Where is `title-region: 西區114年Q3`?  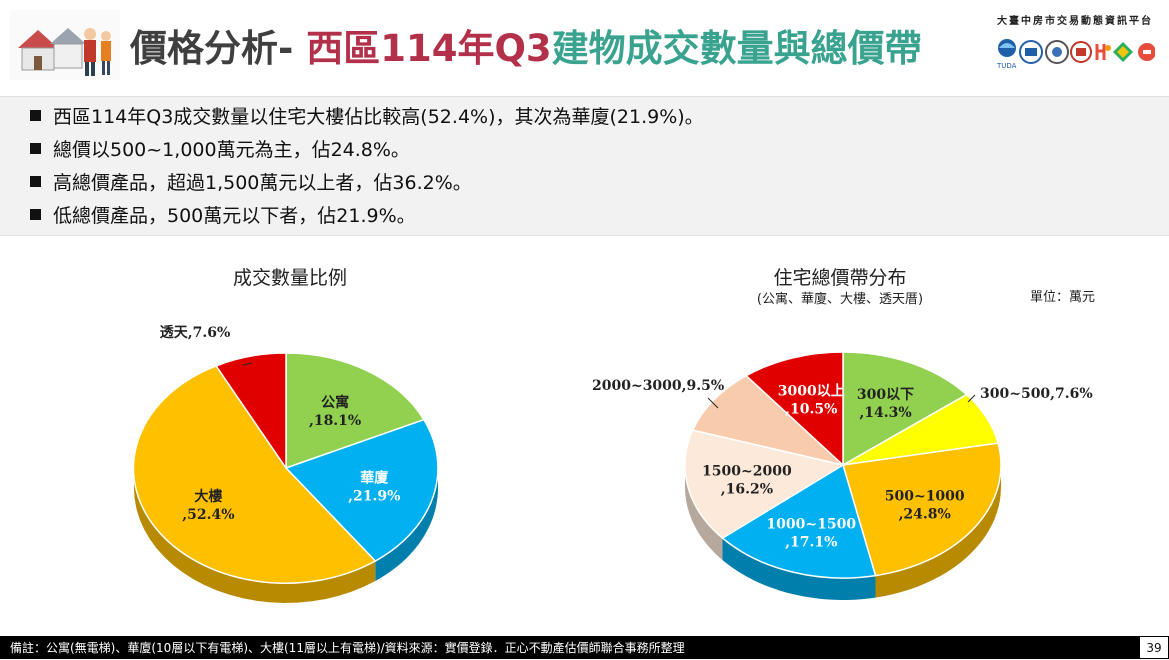
title-region: 西區114年Q3 is located at coordinates (429, 48).